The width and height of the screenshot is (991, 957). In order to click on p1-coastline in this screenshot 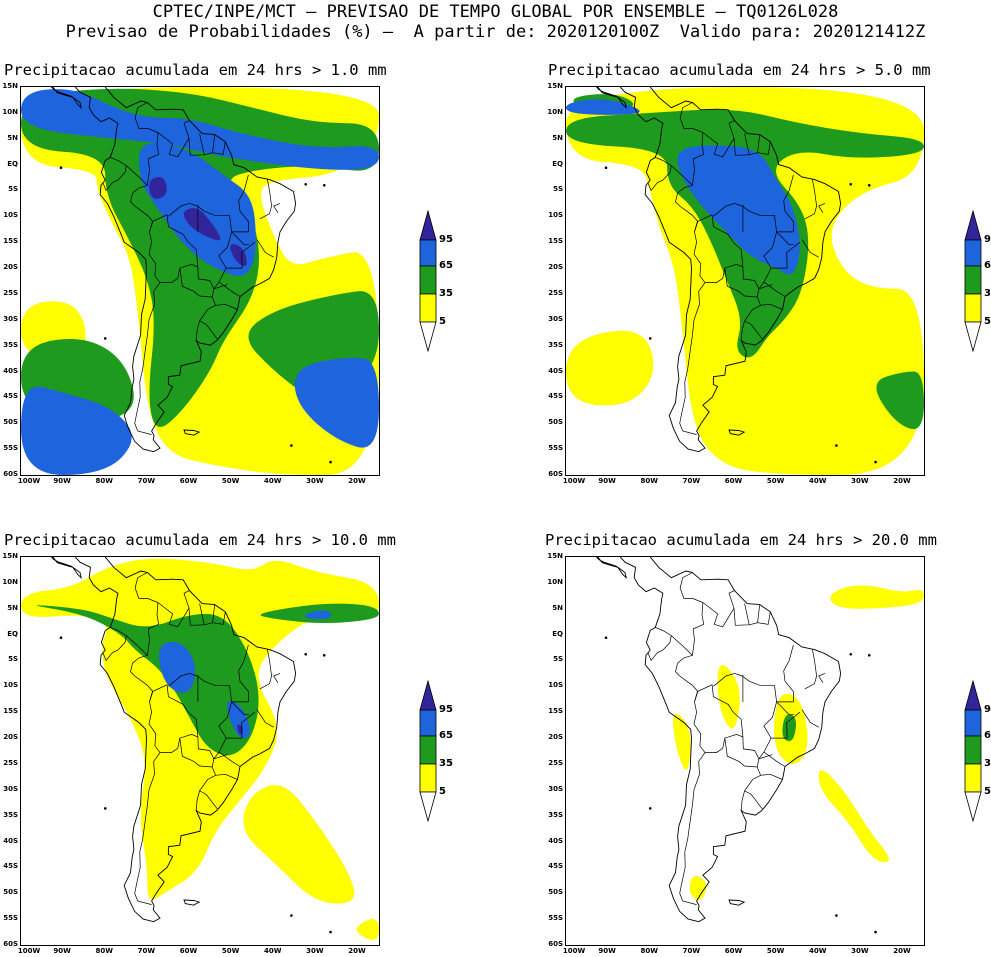, I will do `click(51, 98)`.